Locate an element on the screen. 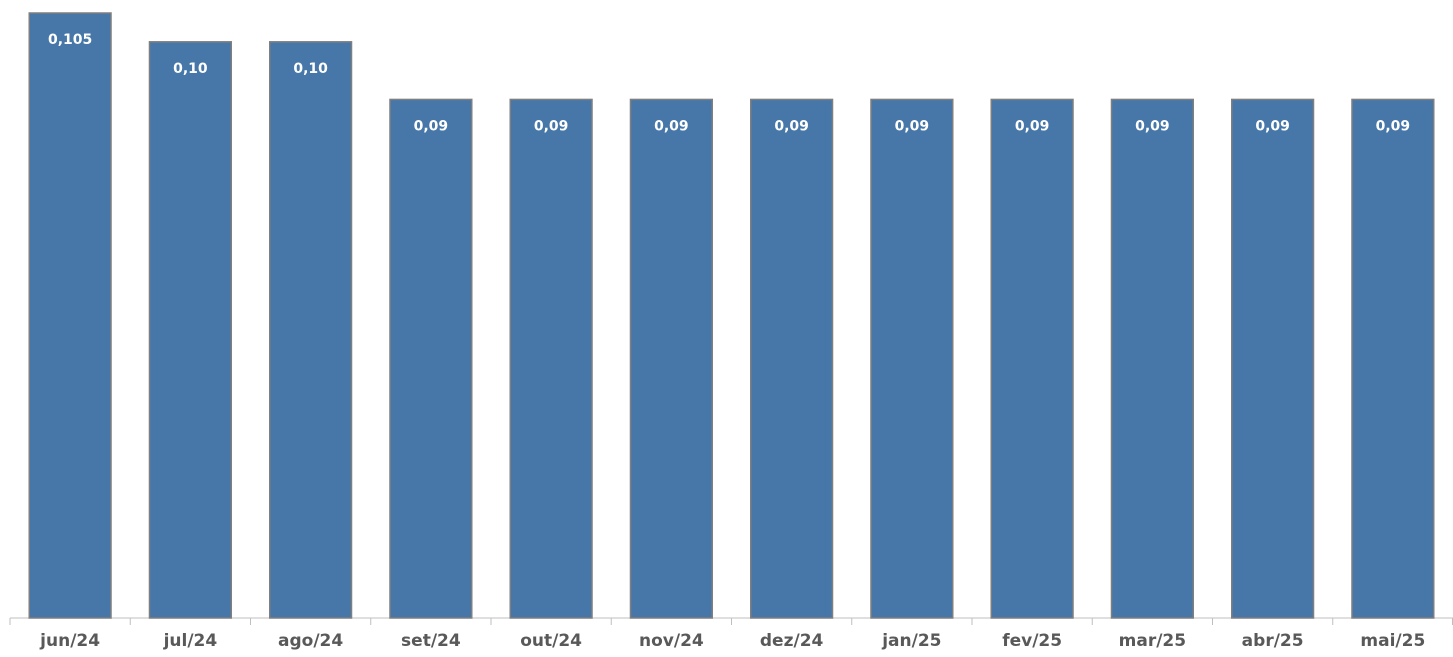  x-tick-label: dez/24 is located at coordinates (792, 641).